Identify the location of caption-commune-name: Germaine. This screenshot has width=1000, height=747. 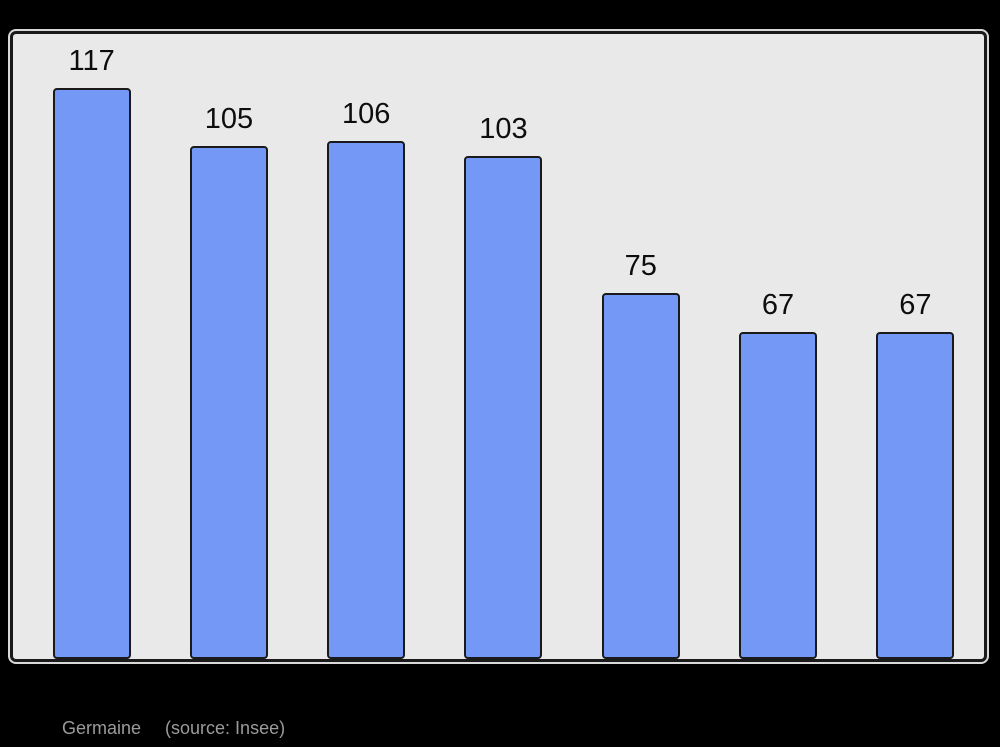
(102, 728).